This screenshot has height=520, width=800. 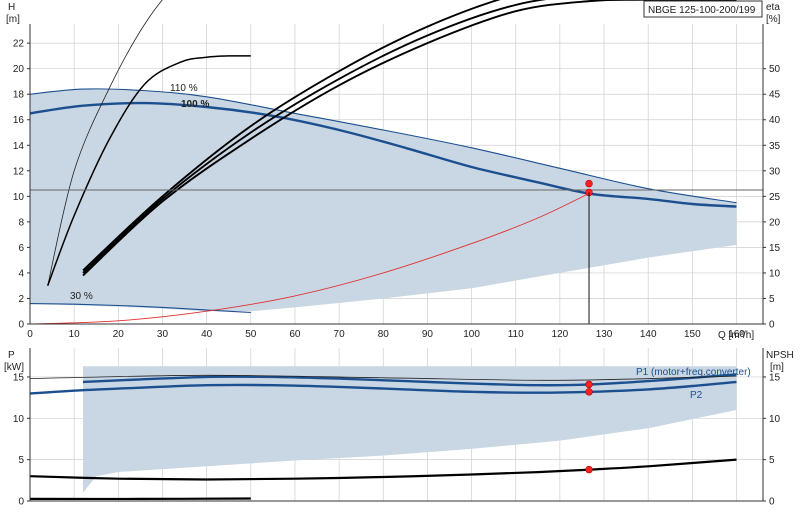 I want to click on top-ytick-label: 20, so click(x=19, y=69).